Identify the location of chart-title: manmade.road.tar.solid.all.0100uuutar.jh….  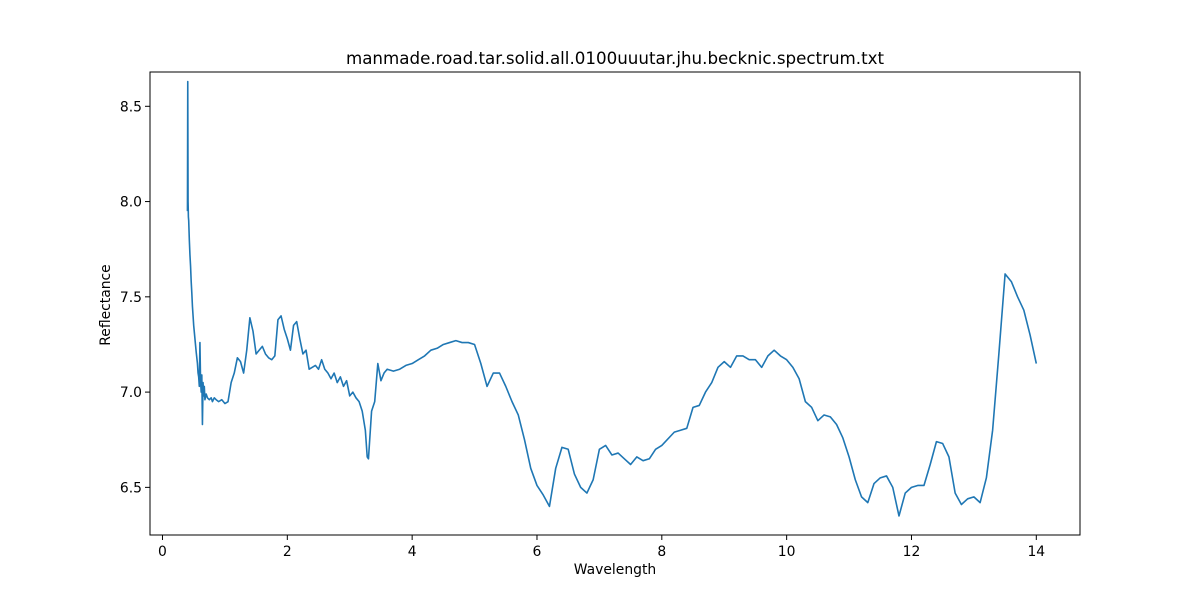
(615, 58).